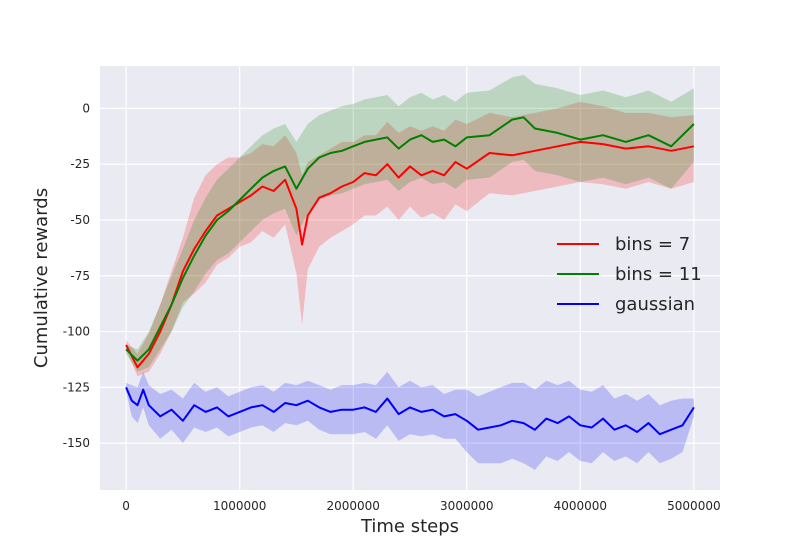  I want to click on x-tick-label-1: 1000000, so click(239, 506).